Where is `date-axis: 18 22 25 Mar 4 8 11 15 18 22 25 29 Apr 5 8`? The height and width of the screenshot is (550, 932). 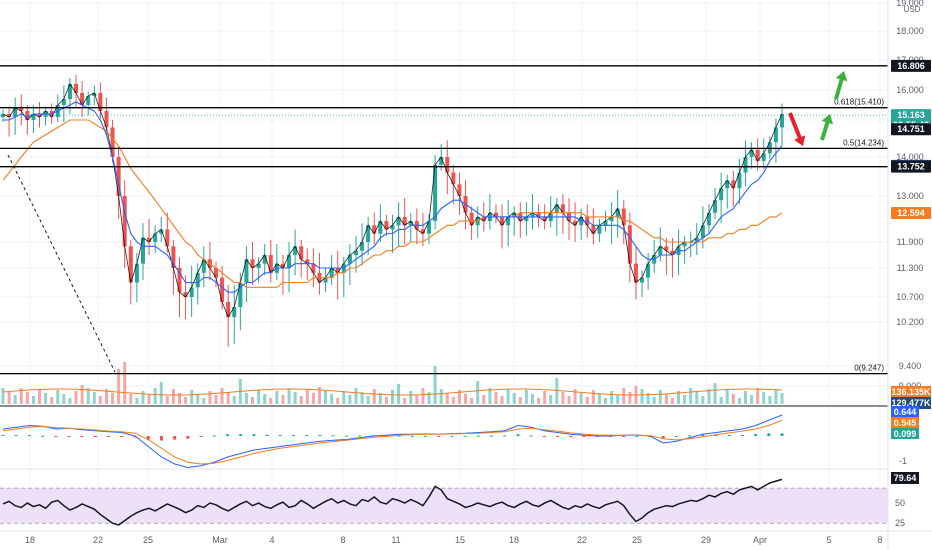
date-axis: 18 22 25 Mar 4 8 11 15 18 22 25 29 Apr 5 8 is located at coordinates (466, 537).